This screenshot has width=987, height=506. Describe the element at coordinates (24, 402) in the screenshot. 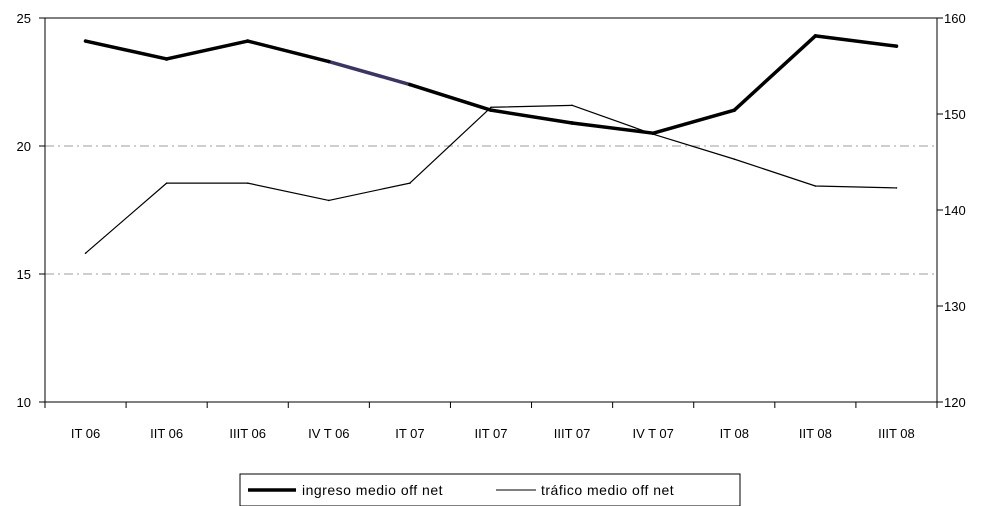

I see `left-tick-label: 10` at that location.